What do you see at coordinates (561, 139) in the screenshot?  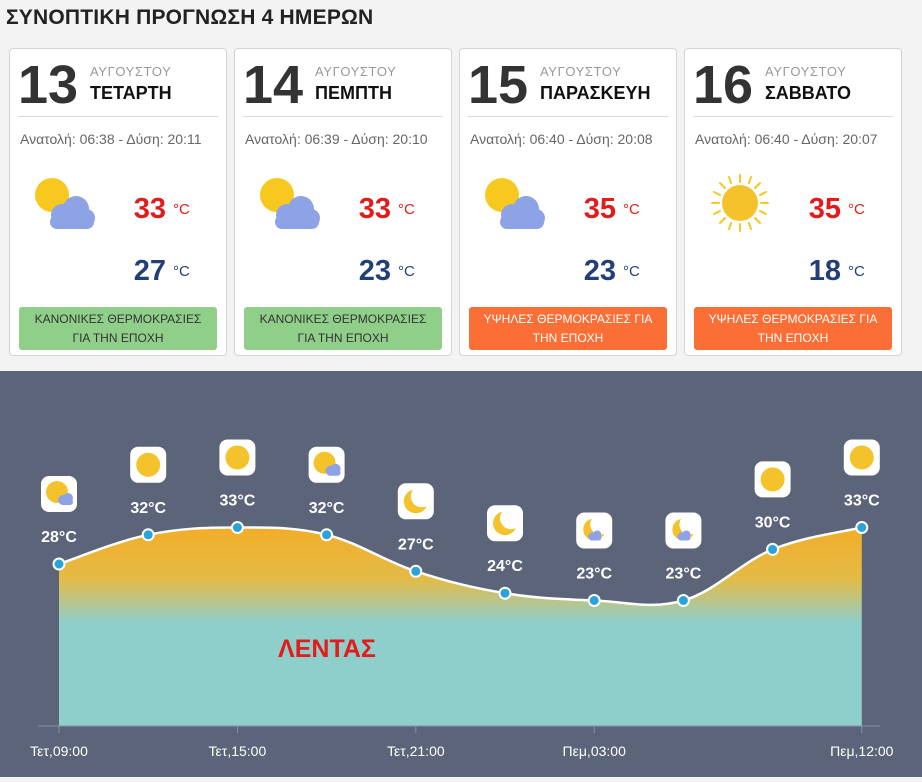 I see `sunrise-sunset: Ανατολή: 06:40 - Δύση: 20:08` at bounding box center [561, 139].